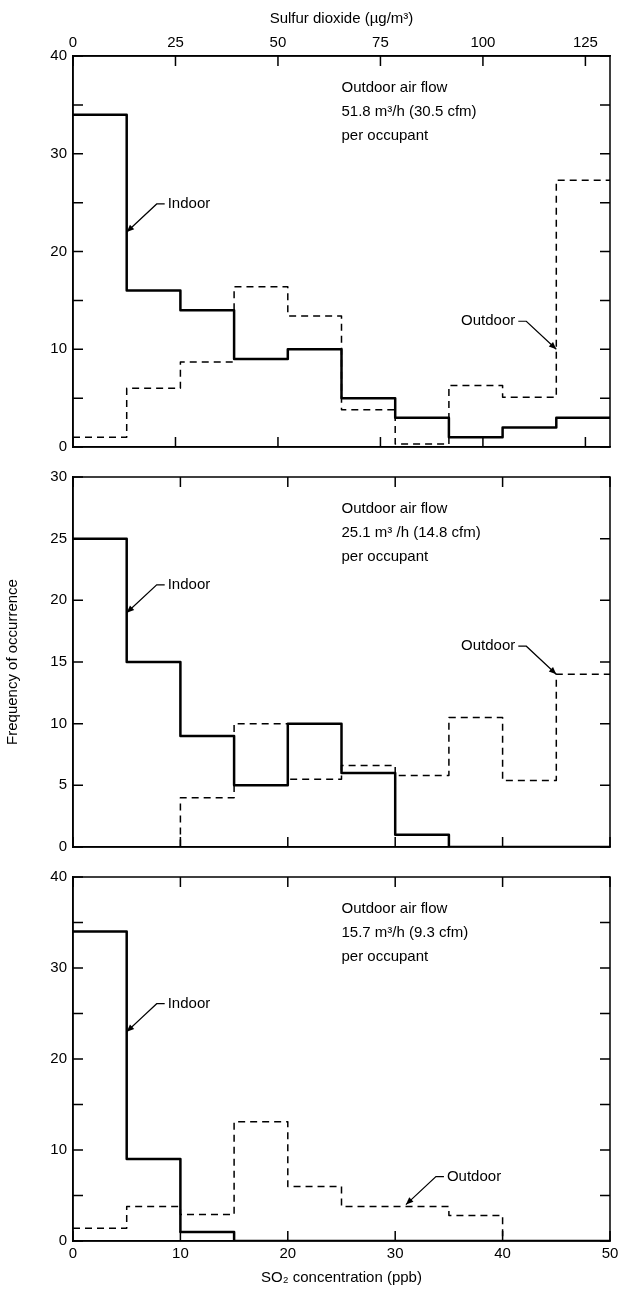  I want to click on x-tick-label: 40, so click(502, 1253).